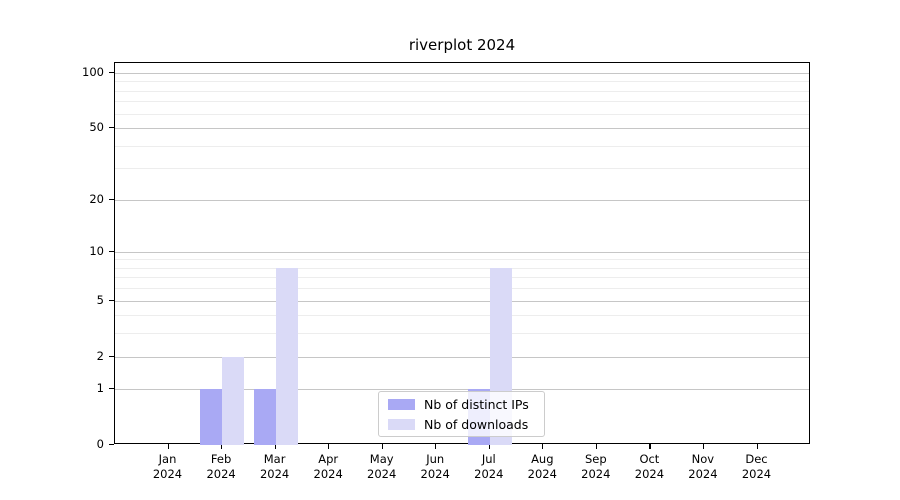  What do you see at coordinates (328, 466) in the screenshot?
I see `x-tick-label: Apr 2024` at bounding box center [328, 466].